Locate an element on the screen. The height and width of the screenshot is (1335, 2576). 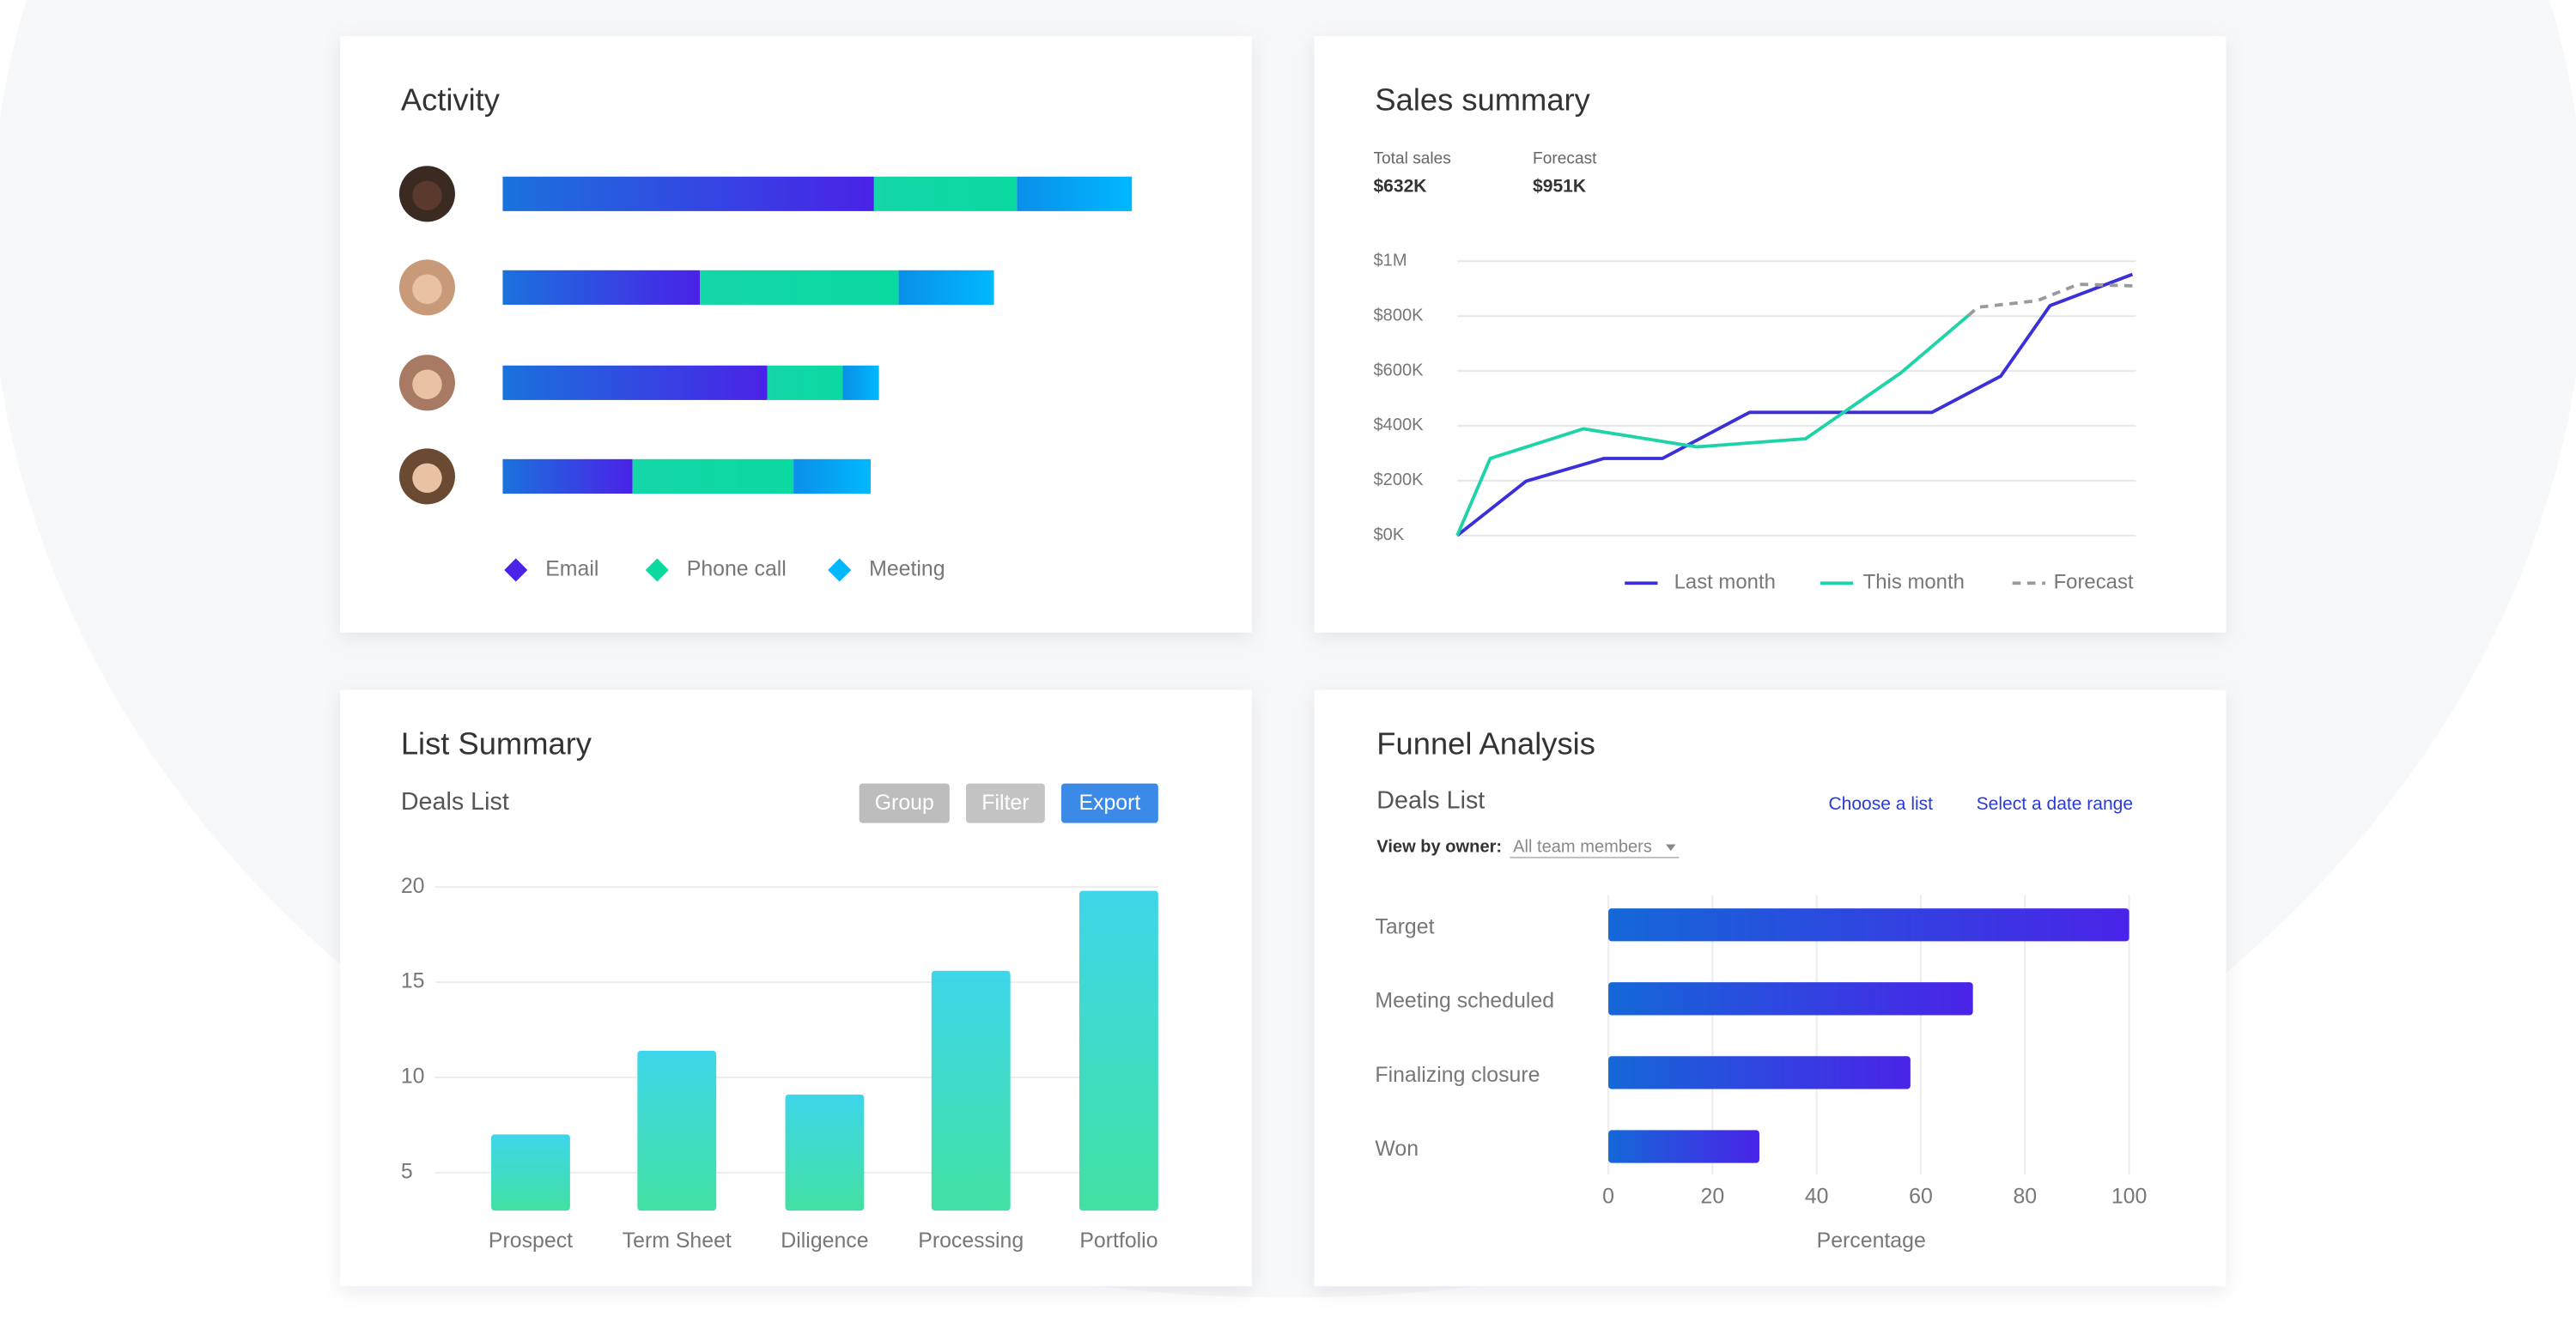
y-tick-label: 15 is located at coordinates (413, 981).